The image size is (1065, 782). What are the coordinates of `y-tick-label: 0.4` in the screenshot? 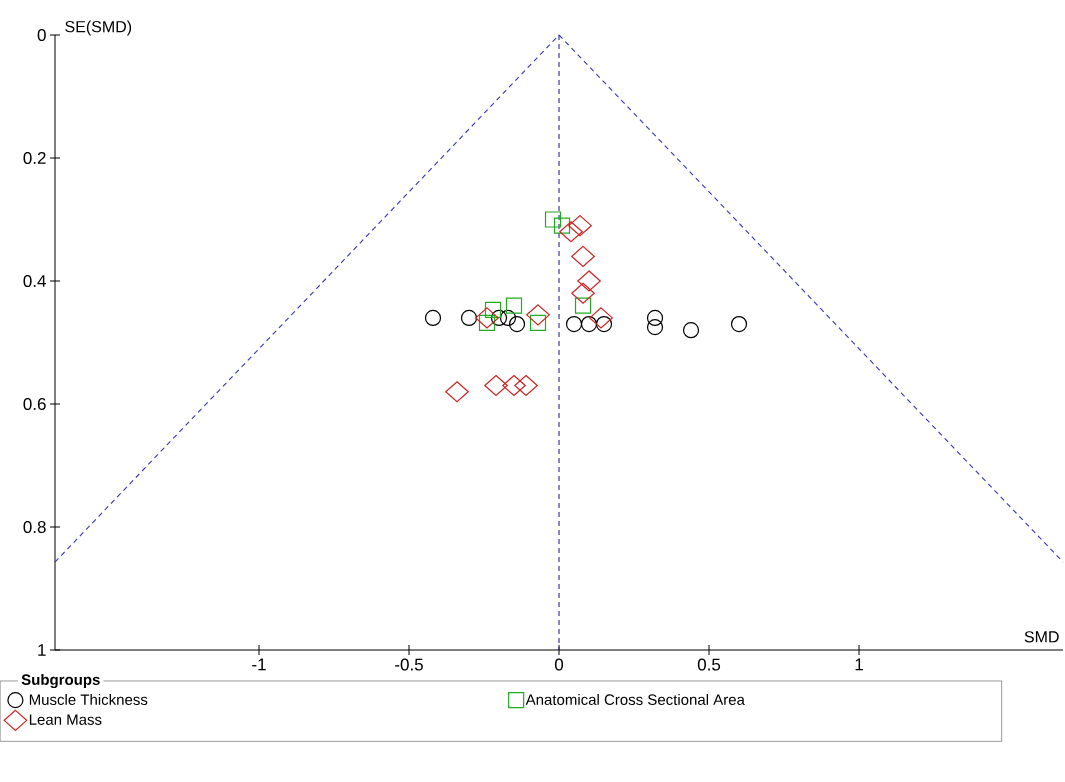 It's located at (34, 281).